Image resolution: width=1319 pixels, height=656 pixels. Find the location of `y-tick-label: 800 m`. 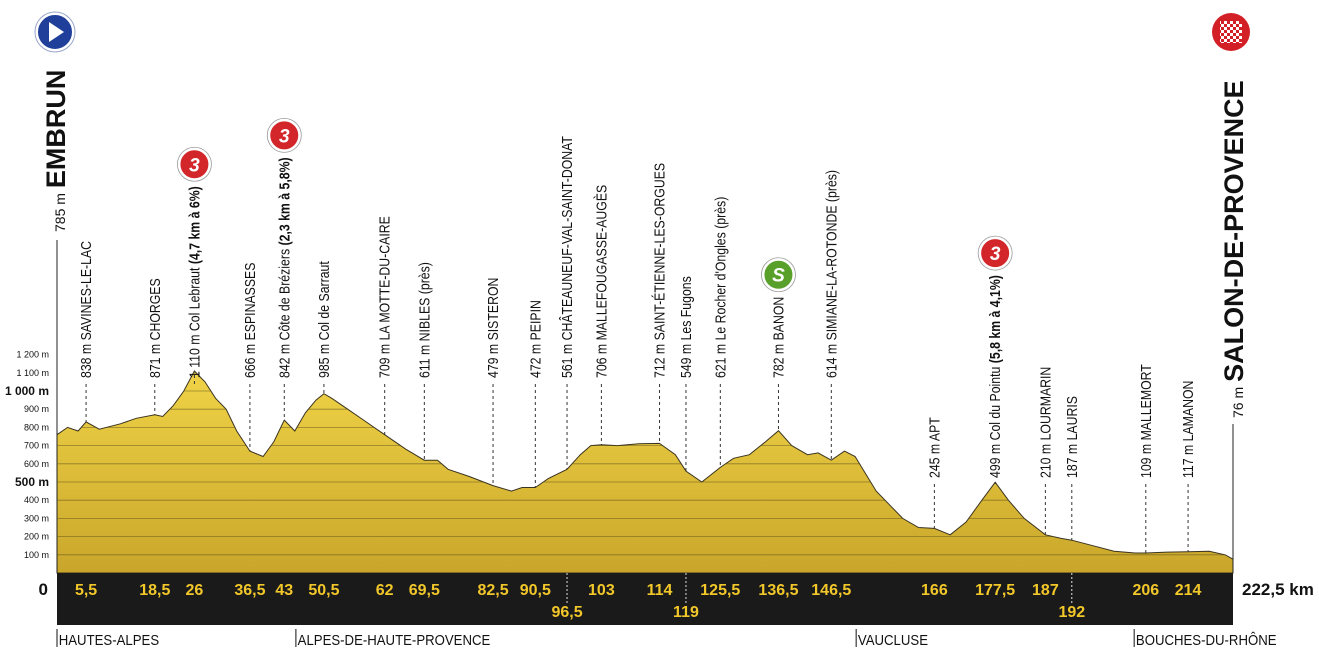

y-tick-label: 800 m is located at coordinates (36, 427).